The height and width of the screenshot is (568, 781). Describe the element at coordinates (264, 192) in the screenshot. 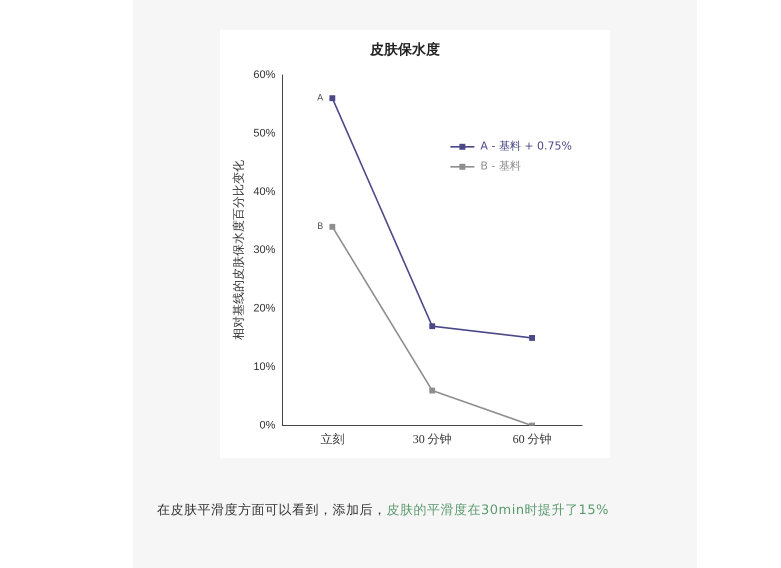

I see `y-tick-label: 40%` at that location.